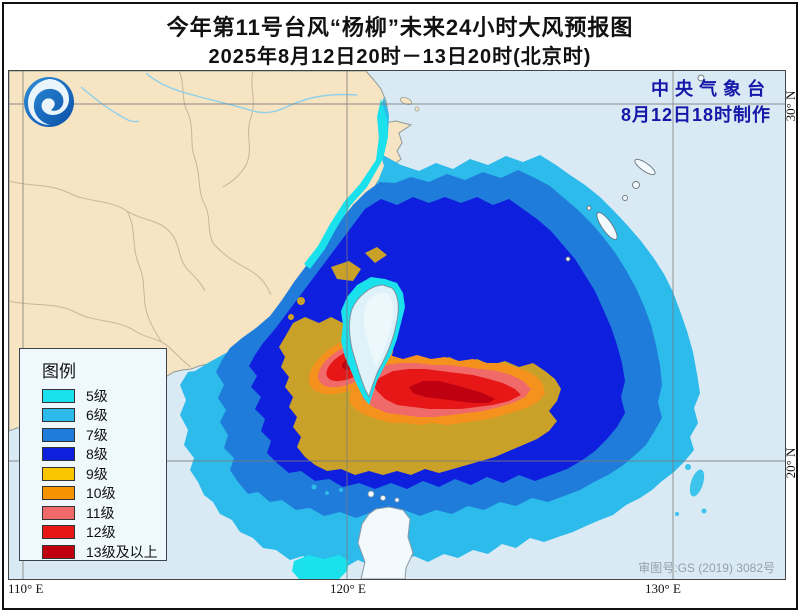 The height and width of the screenshot is (612, 800). I want to click on southeast-islands, so click(691, 490).